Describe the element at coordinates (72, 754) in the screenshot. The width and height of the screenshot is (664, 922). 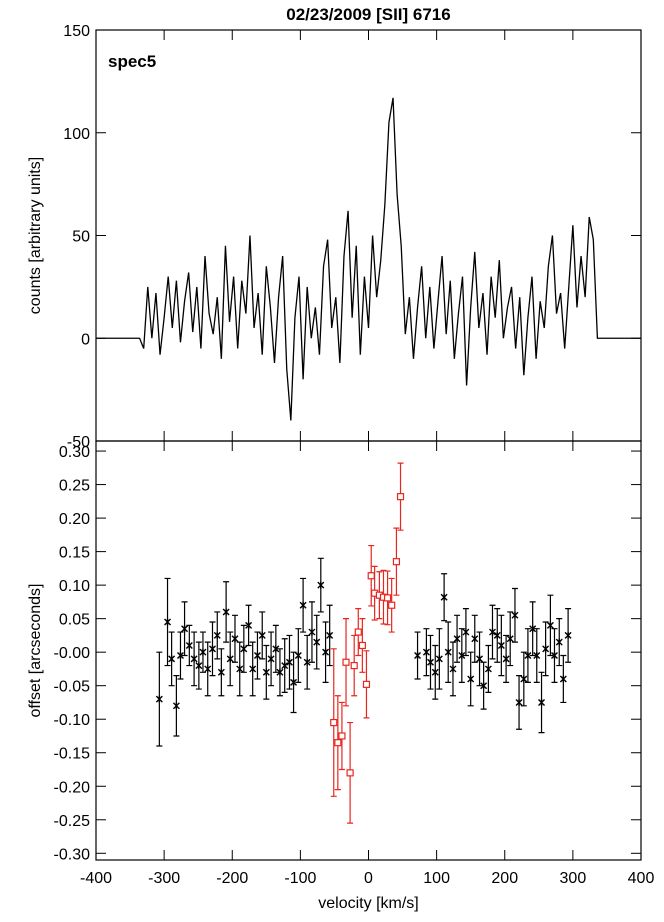
I see `y-tick-label: -0.15` at that location.